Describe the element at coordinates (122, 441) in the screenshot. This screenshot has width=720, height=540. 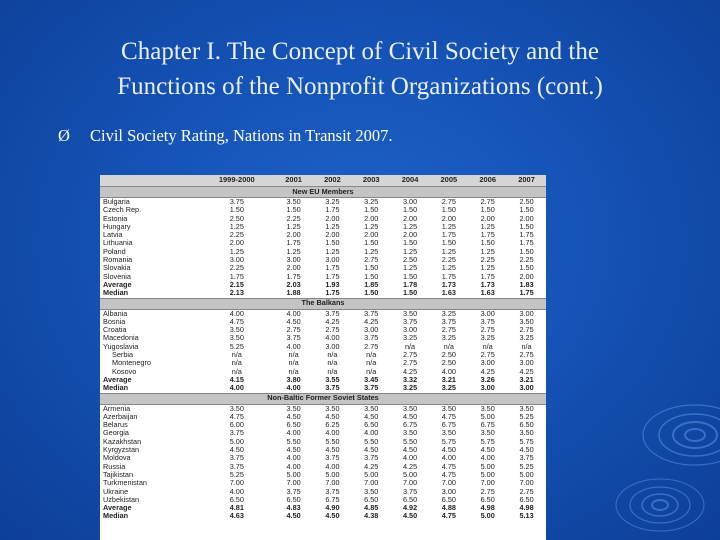
I see `country-name-cell: Kazakhstan` at that location.